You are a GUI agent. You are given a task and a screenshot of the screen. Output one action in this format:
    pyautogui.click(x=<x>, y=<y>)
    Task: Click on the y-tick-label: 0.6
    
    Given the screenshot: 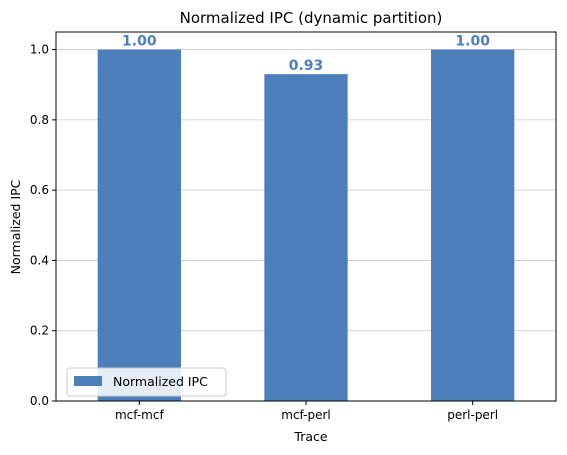 What is the action you would take?
    pyautogui.click(x=39, y=190)
    